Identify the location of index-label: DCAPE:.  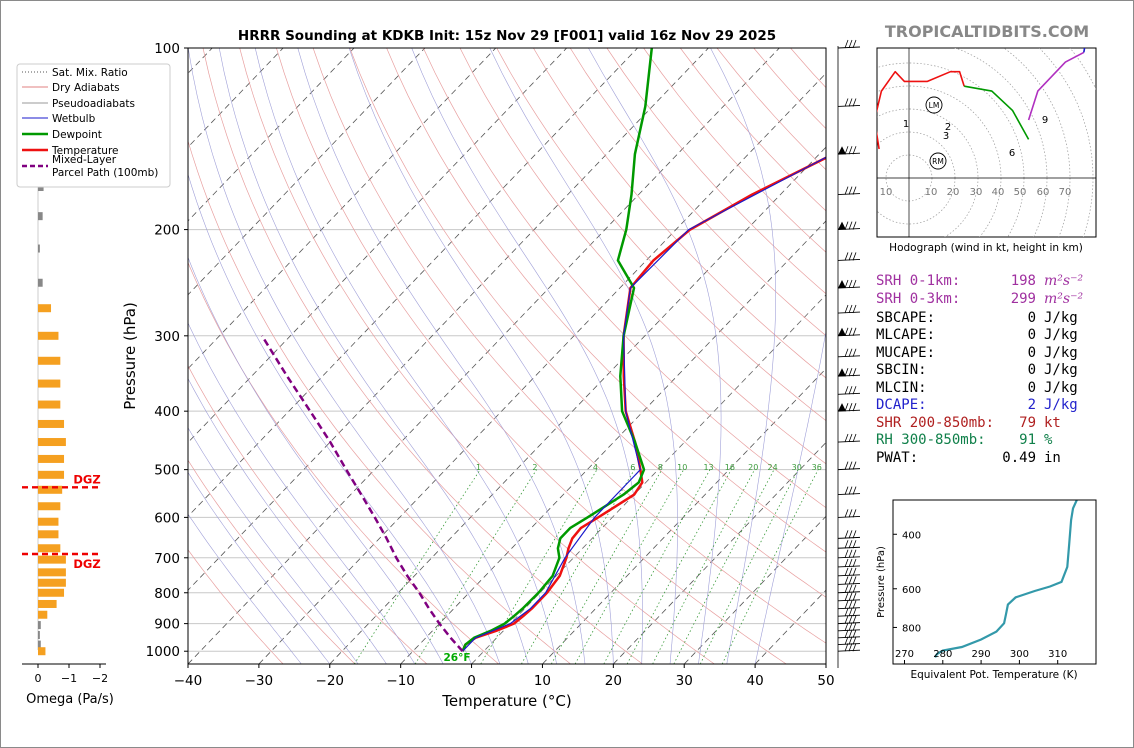
(901, 405).